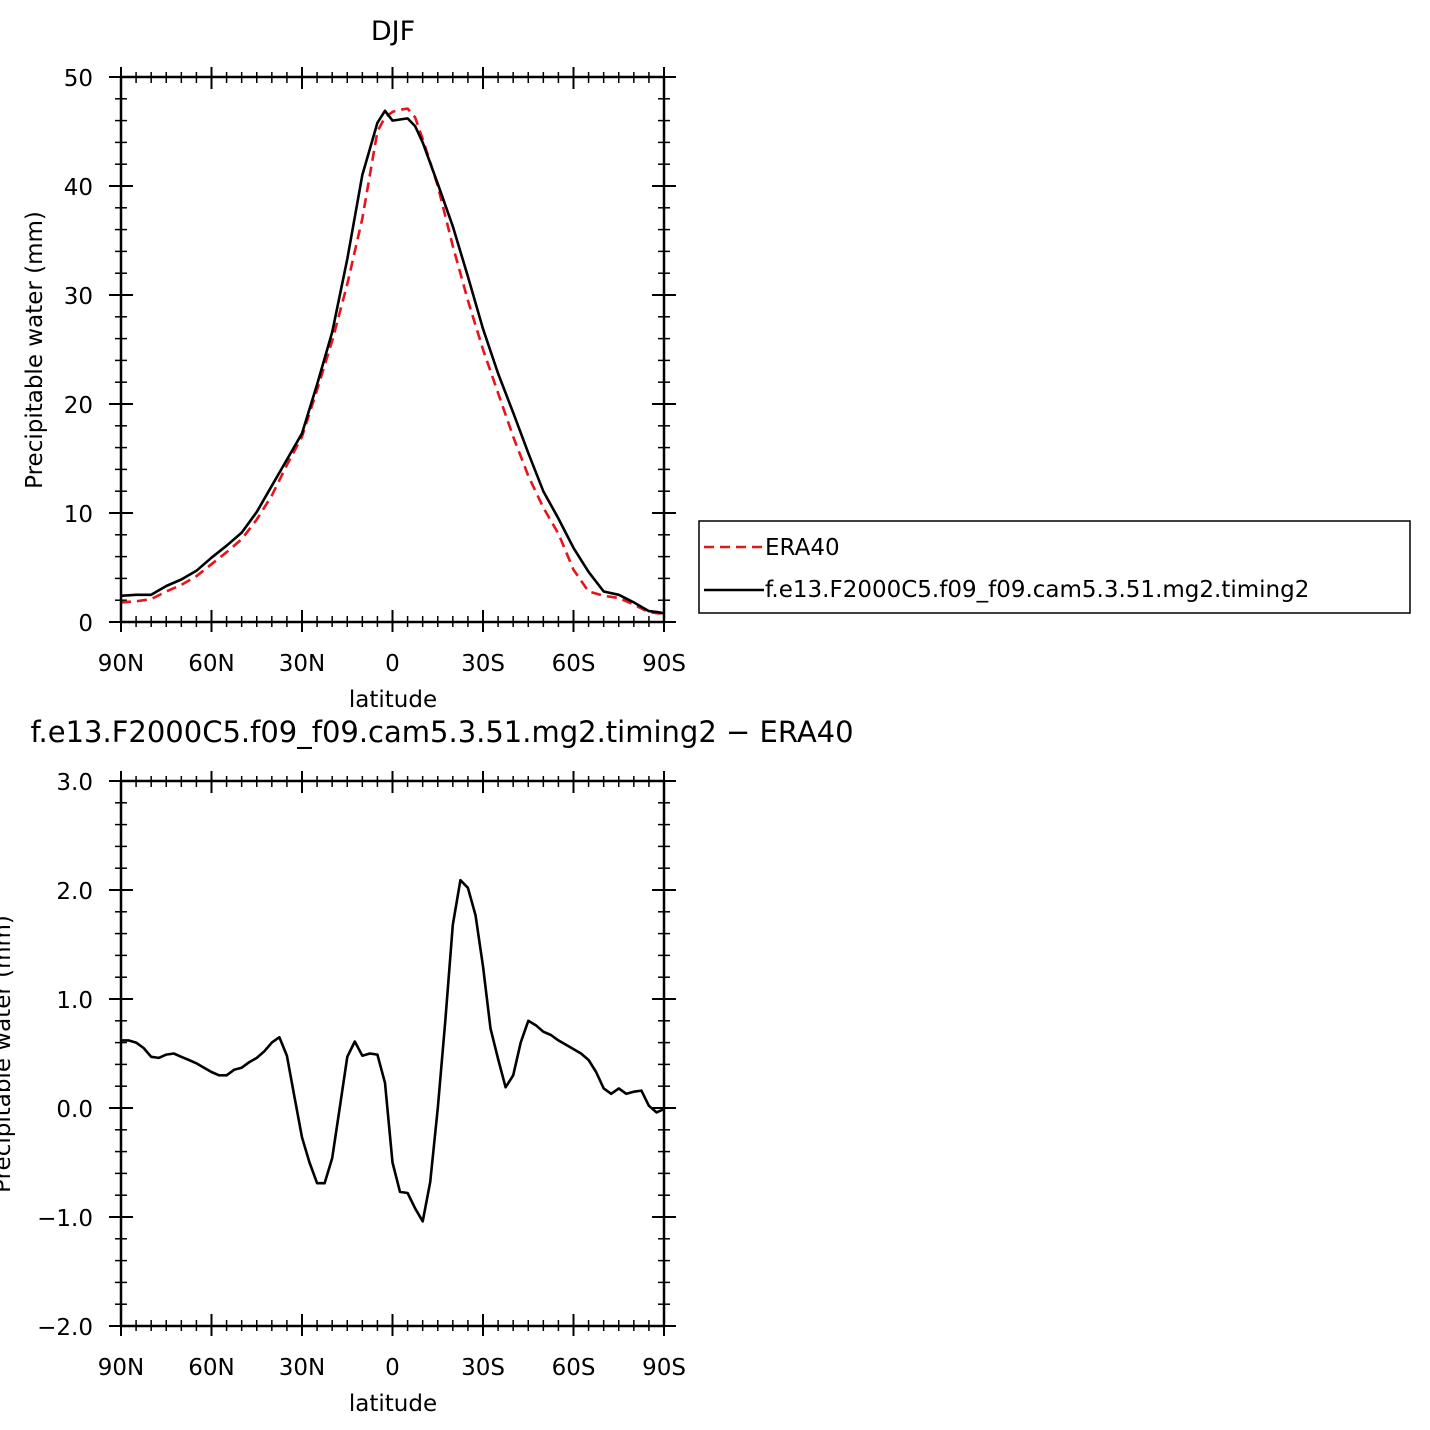 The image size is (1430, 1430). What do you see at coordinates (65, 1219) in the screenshot?
I see `y-tick-label: −1.0` at bounding box center [65, 1219].